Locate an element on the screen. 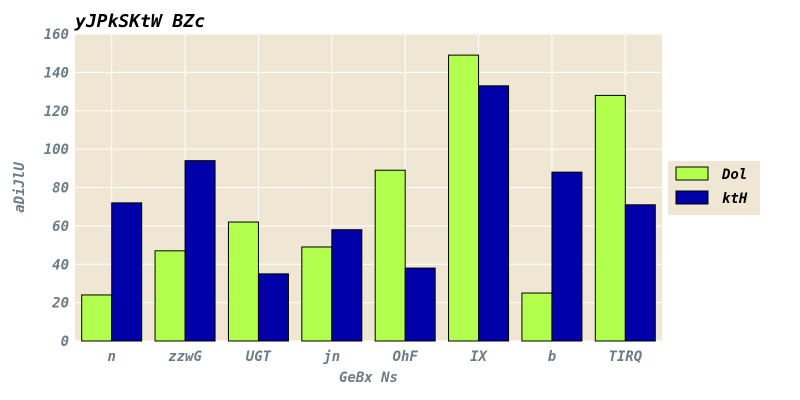  bar-Dol-OhF is located at coordinates (390, 255).